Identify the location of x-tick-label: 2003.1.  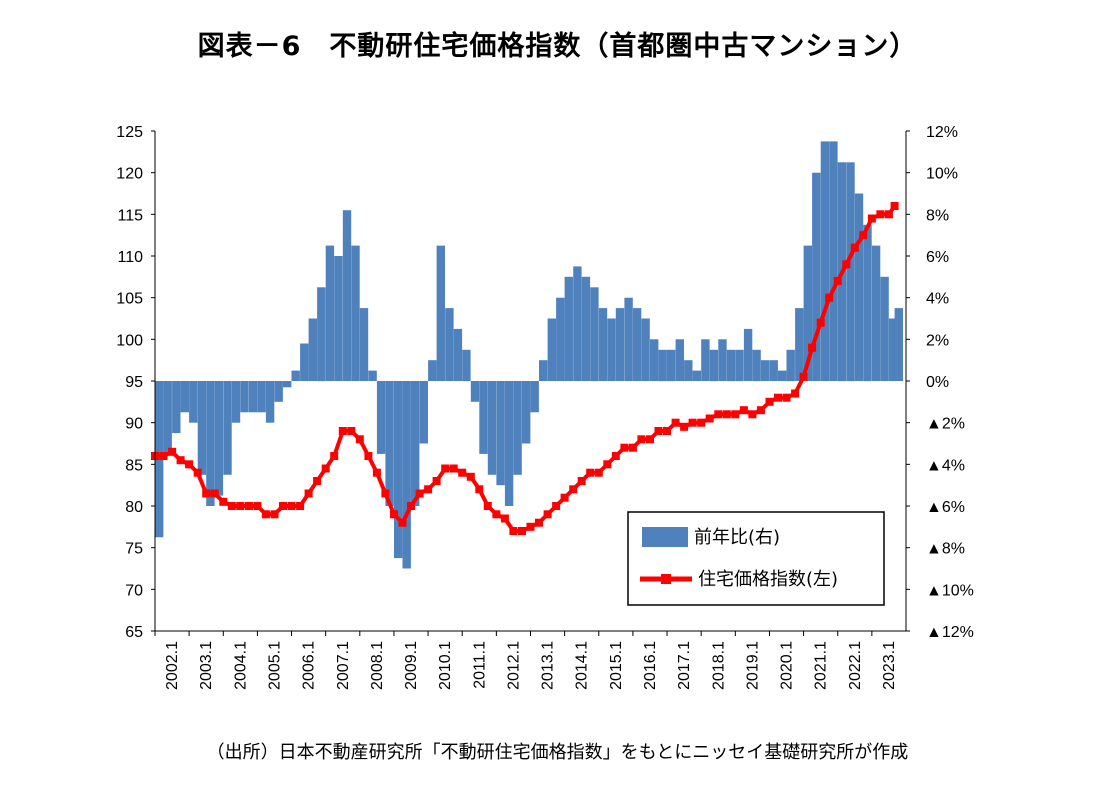
(206, 665).